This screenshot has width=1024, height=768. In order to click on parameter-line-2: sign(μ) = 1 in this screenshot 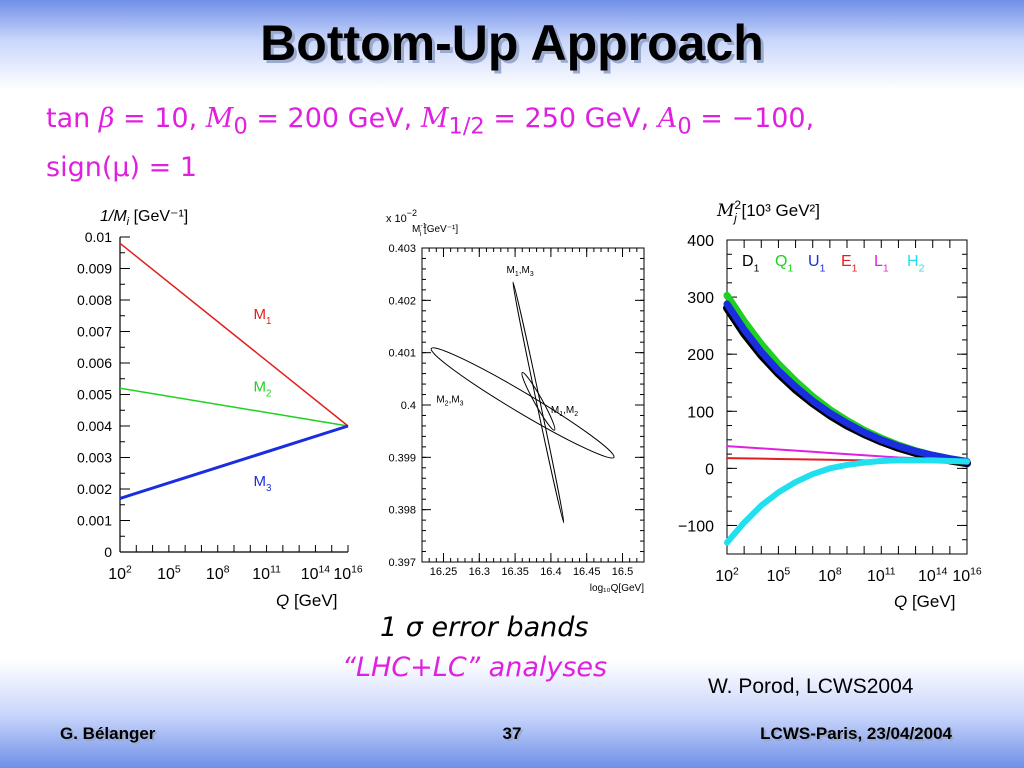, I will do `click(122, 168)`.